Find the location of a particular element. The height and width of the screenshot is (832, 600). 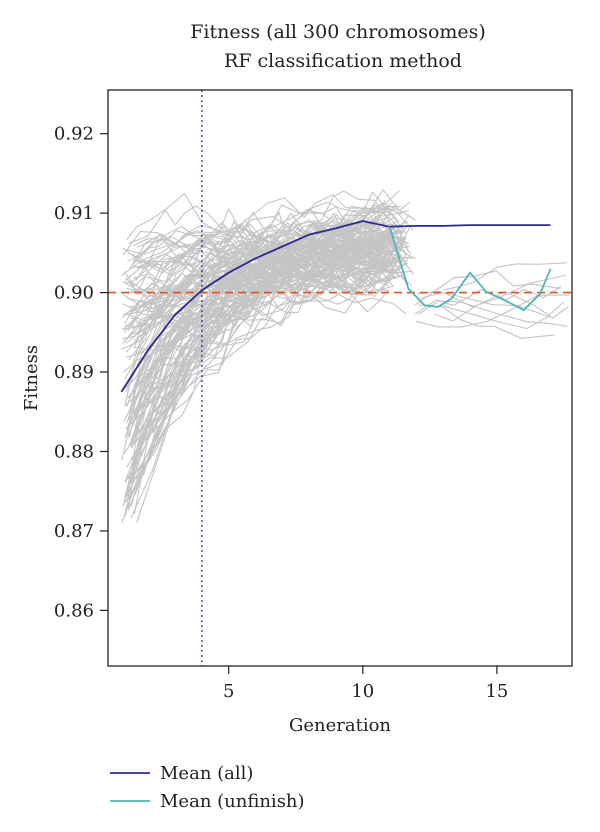

y-axis-label: Fitness is located at coordinates (31, 378).